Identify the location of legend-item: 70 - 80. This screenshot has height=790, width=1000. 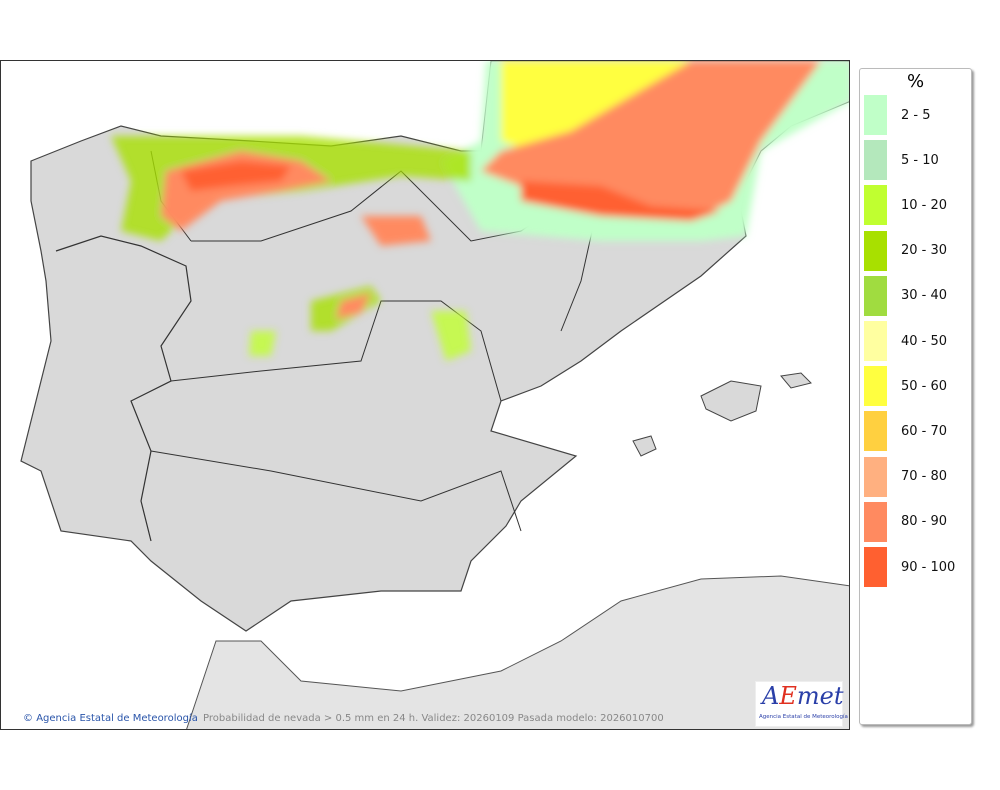
(906, 476).